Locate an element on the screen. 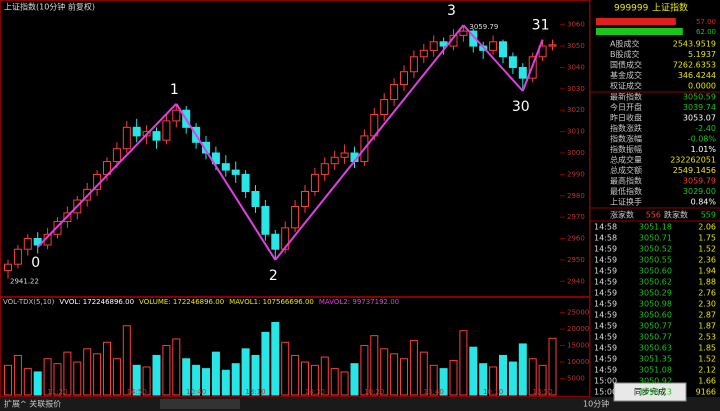  wave-label: 2 is located at coordinates (273, 276).